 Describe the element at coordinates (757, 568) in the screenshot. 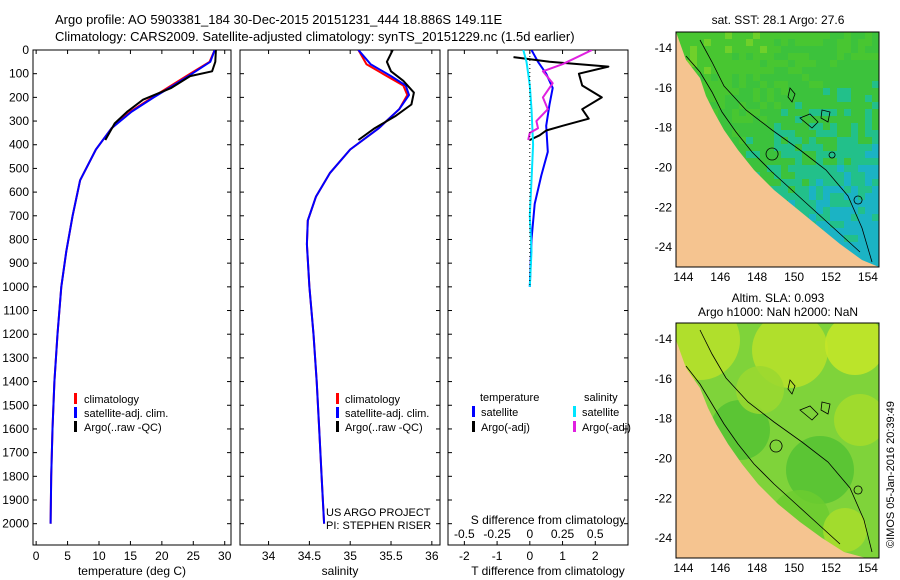

I see `sla-map-xtick-label: 148` at that location.